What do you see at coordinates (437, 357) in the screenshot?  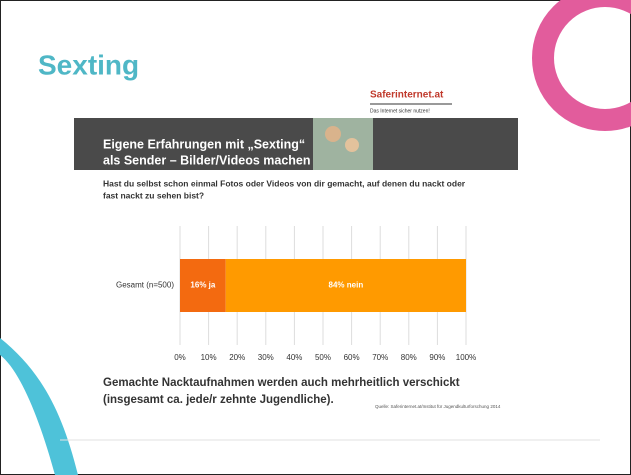 I see `x-tick-label: 90%` at bounding box center [437, 357].